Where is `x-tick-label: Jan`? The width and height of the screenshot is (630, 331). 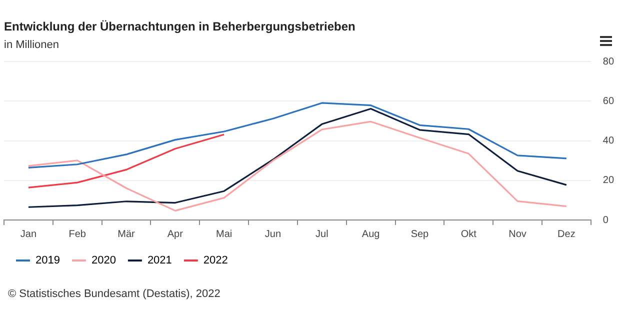
x-tick-label: Jan is located at coordinates (28, 234).